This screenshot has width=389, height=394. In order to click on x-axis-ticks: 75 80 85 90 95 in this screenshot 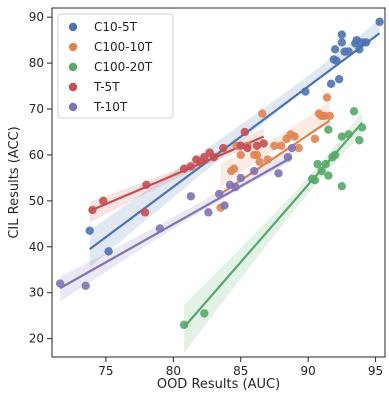, I will do `click(240, 367)`.